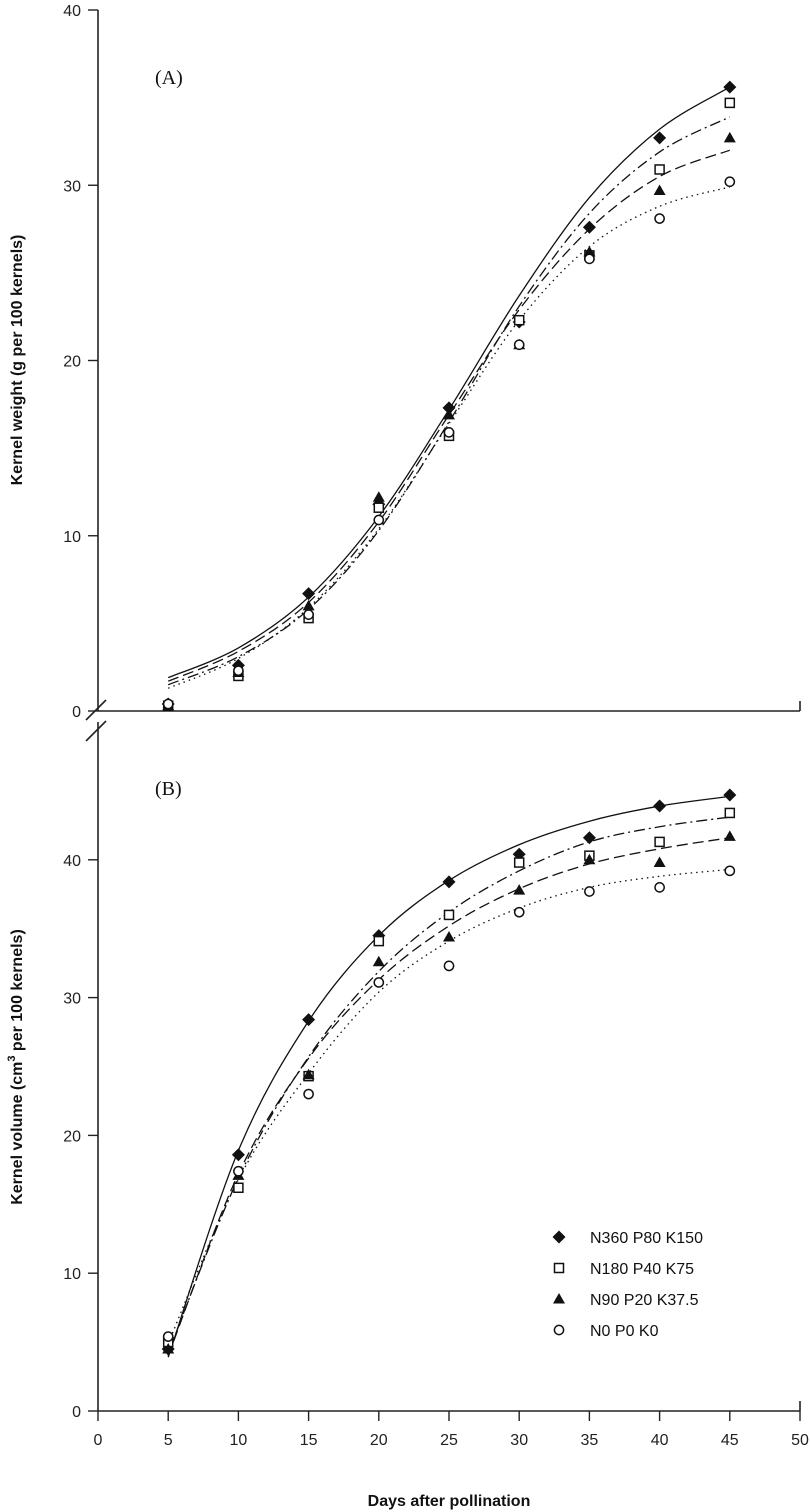 This screenshot has height=1512, width=810. I want to click on legend-marker-circle, so click(559, 1330).